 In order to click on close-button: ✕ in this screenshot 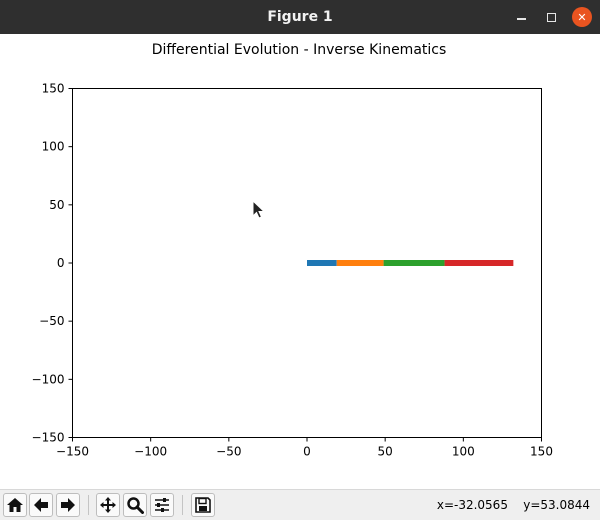, I will do `click(582, 17)`.